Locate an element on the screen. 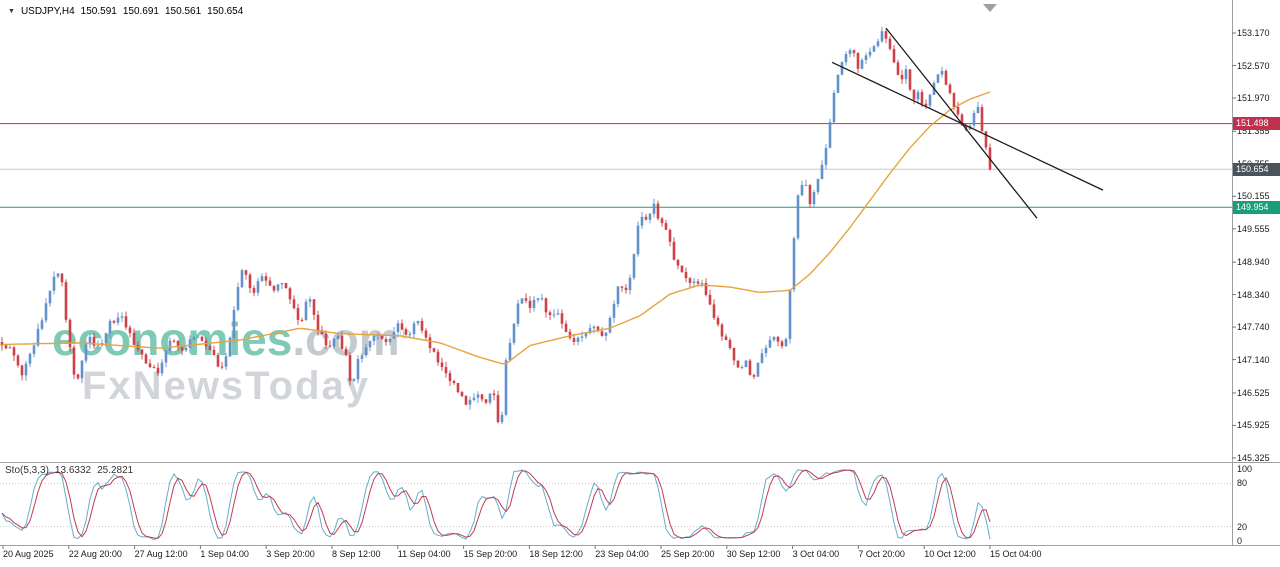 Image resolution: width=1280 pixels, height=567 pixels. price-axis-label: 151.355 is located at coordinates (1253, 131).